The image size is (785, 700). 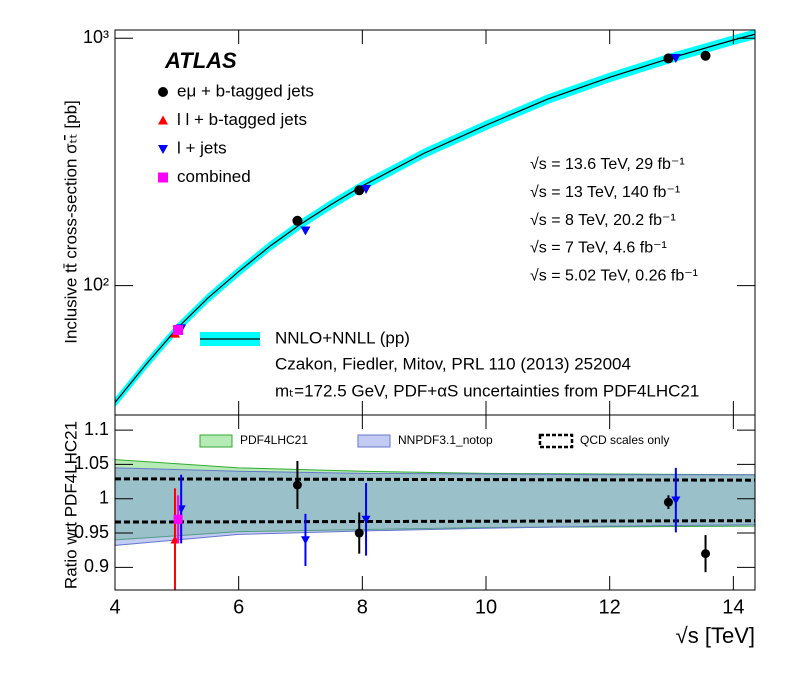 What do you see at coordinates (96, 566) in the screenshot?
I see `y-tick-label: 0.9` at bounding box center [96, 566].